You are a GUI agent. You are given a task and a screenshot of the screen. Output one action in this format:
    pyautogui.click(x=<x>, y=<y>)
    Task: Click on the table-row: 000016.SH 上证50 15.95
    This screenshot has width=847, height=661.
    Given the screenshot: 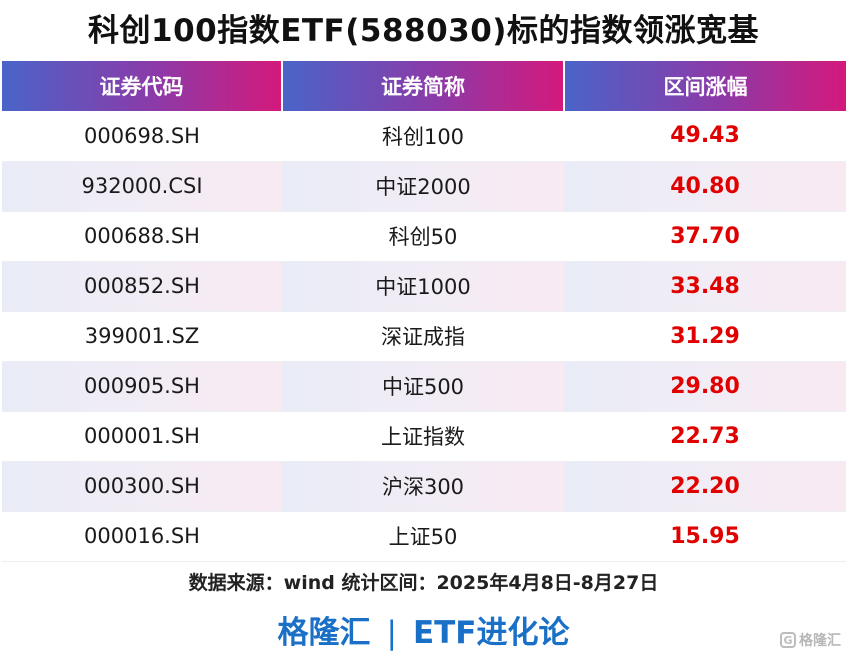 What is the action you would take?
    pyautogui.click(x=424, y=536)
    